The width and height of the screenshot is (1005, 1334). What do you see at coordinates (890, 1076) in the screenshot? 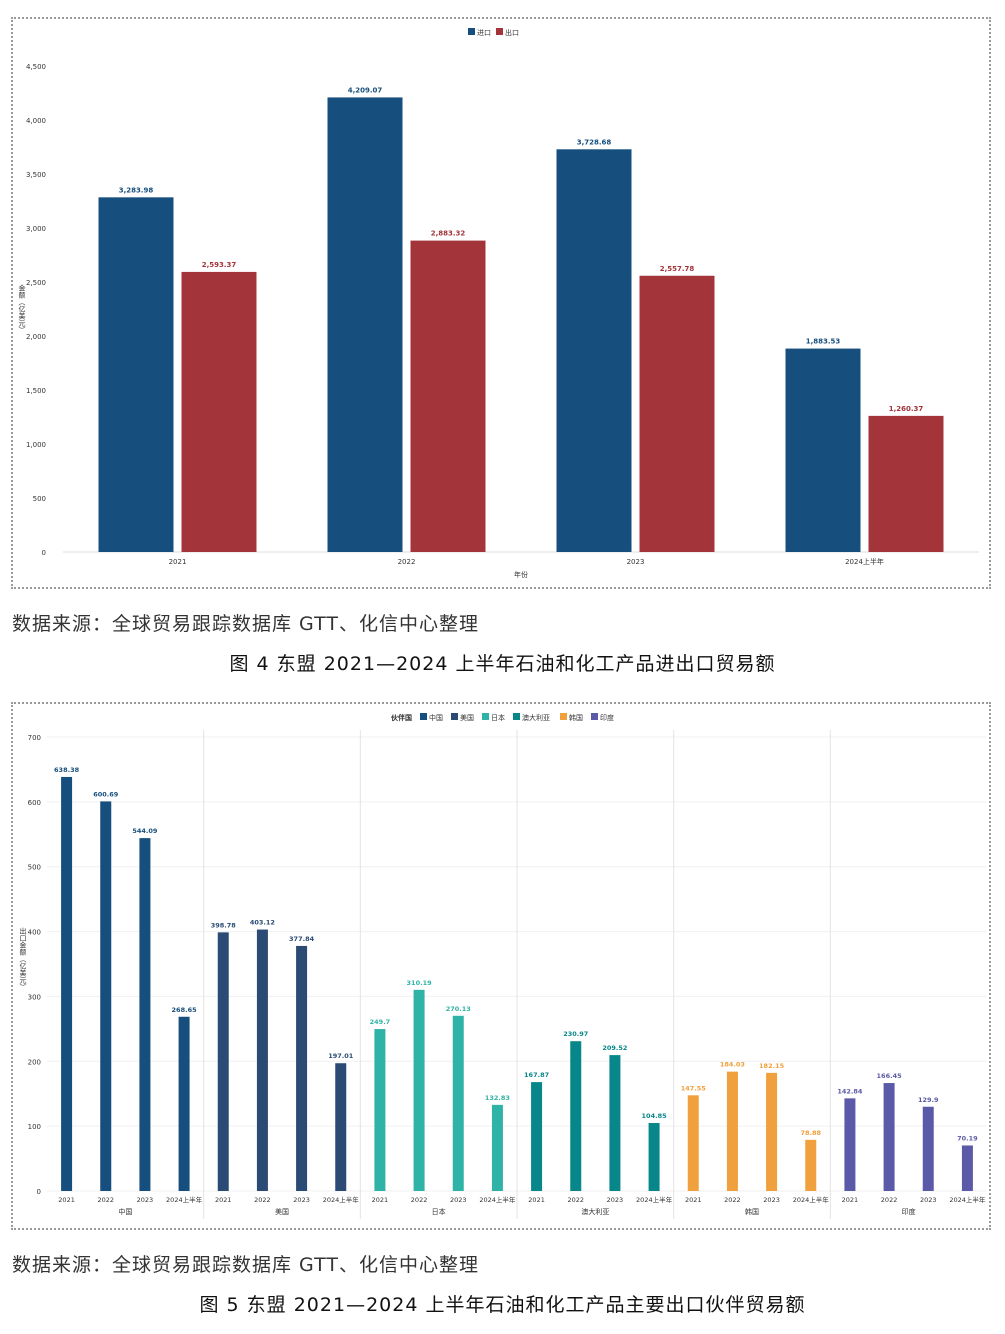
I see `data-label: 166.45` at bounding box center [890, 1076].